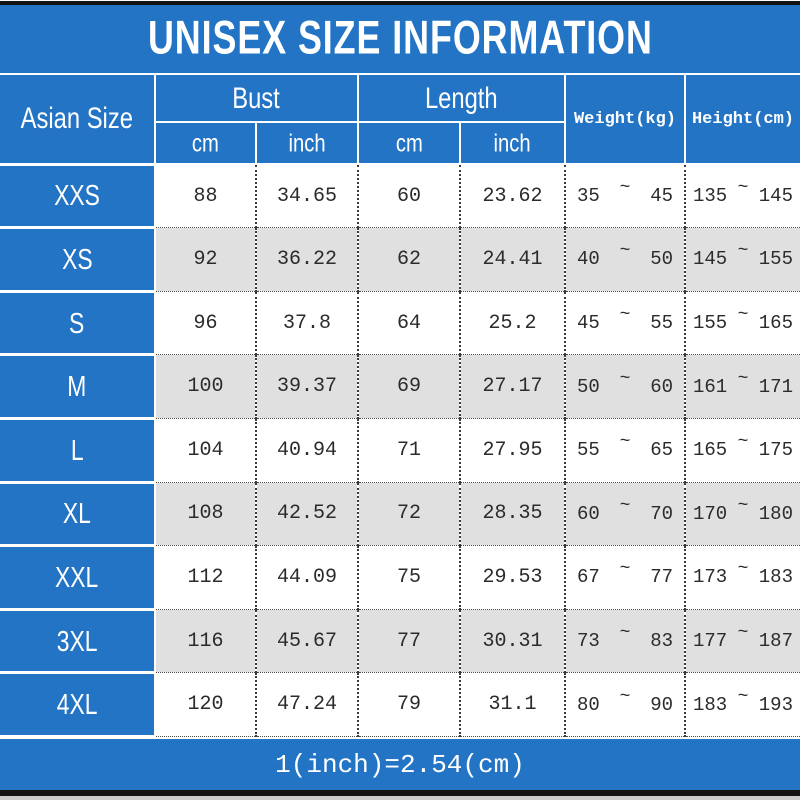  I want to click on size-label-cell: XXS, so click(78, 196).